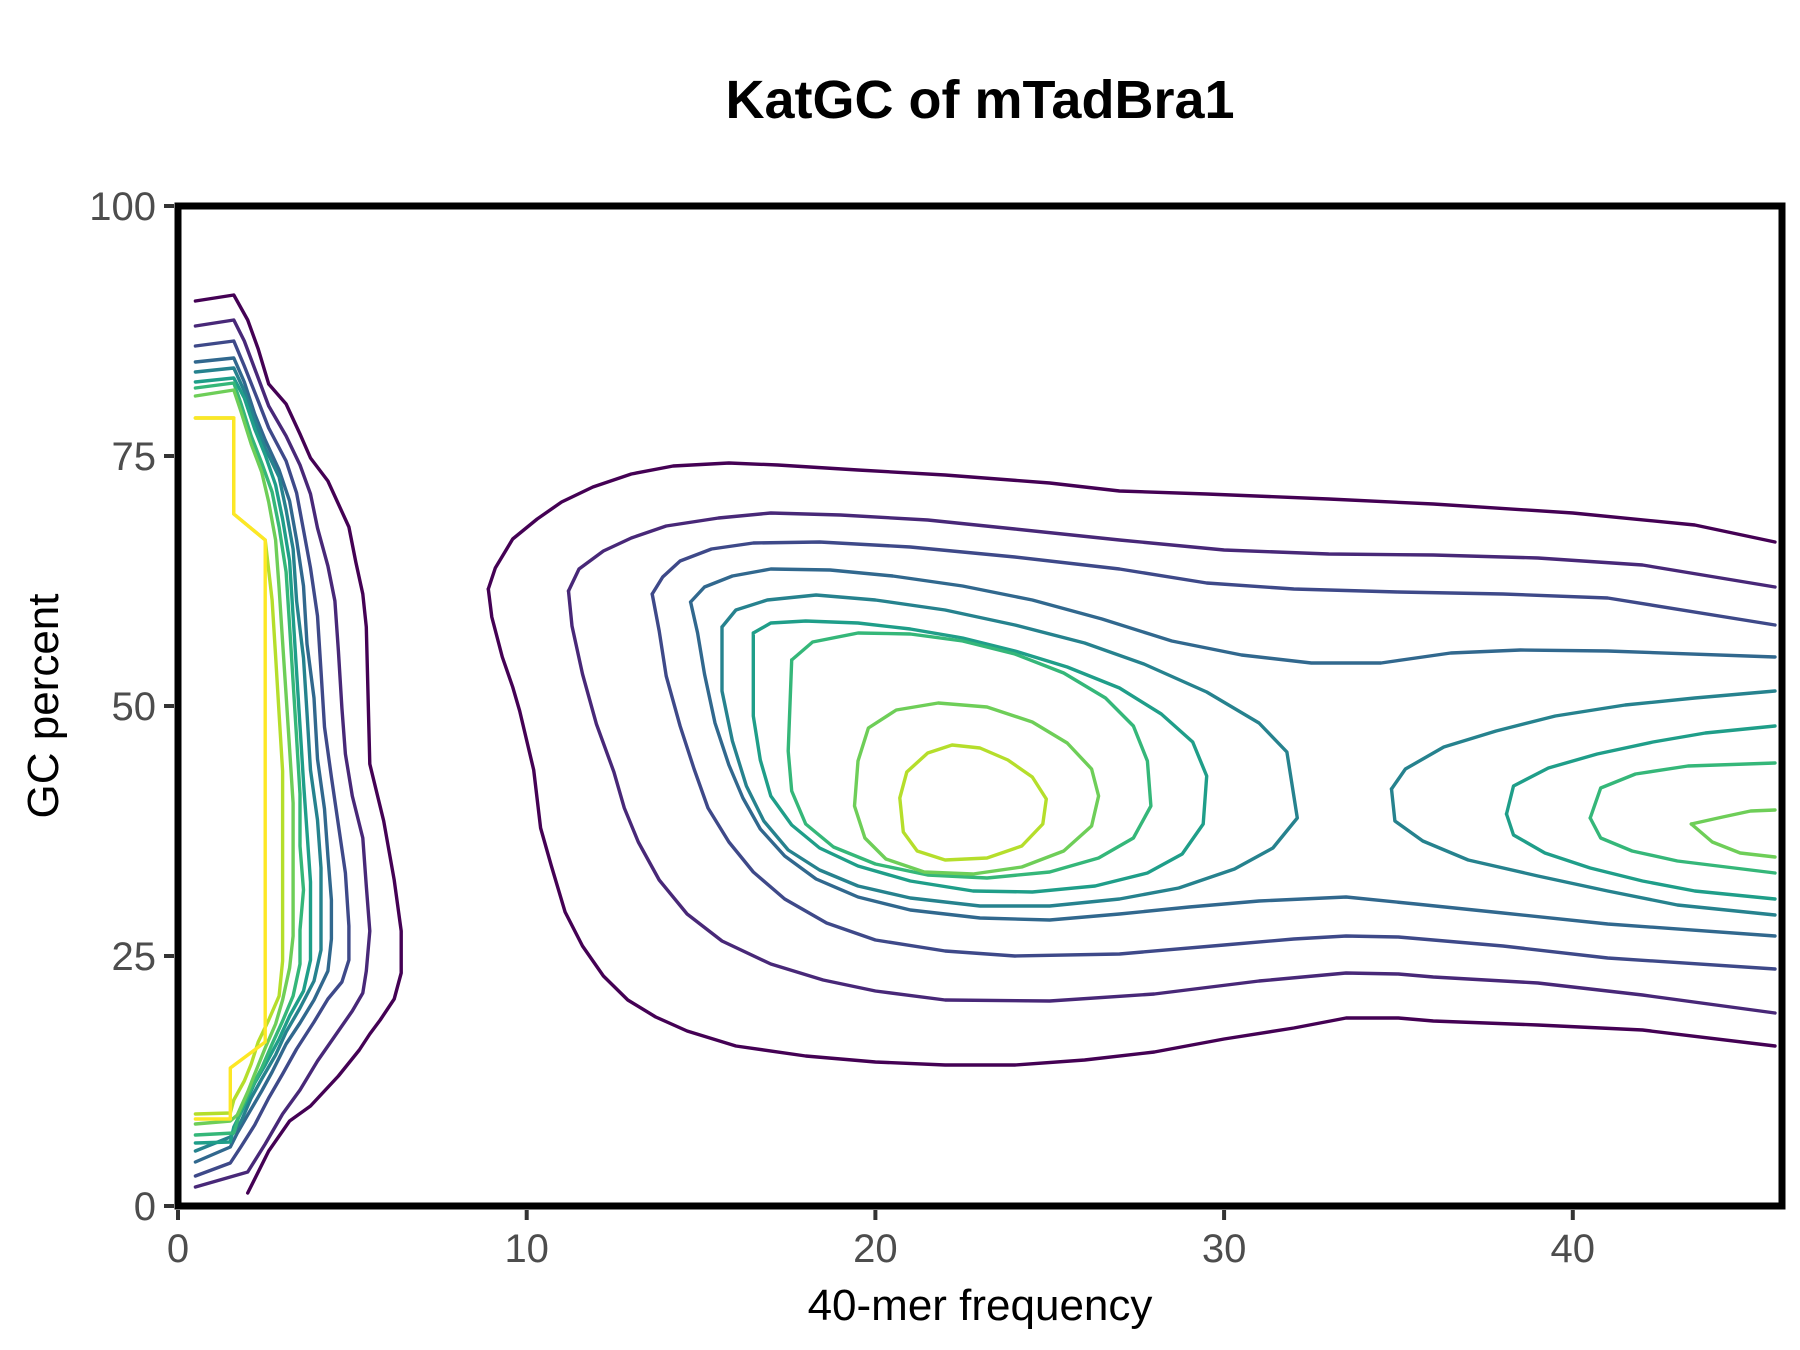  Describe the element at coordinates (1573, 1249) in the screenshot. I see `x-tick-label: 40` at that location.